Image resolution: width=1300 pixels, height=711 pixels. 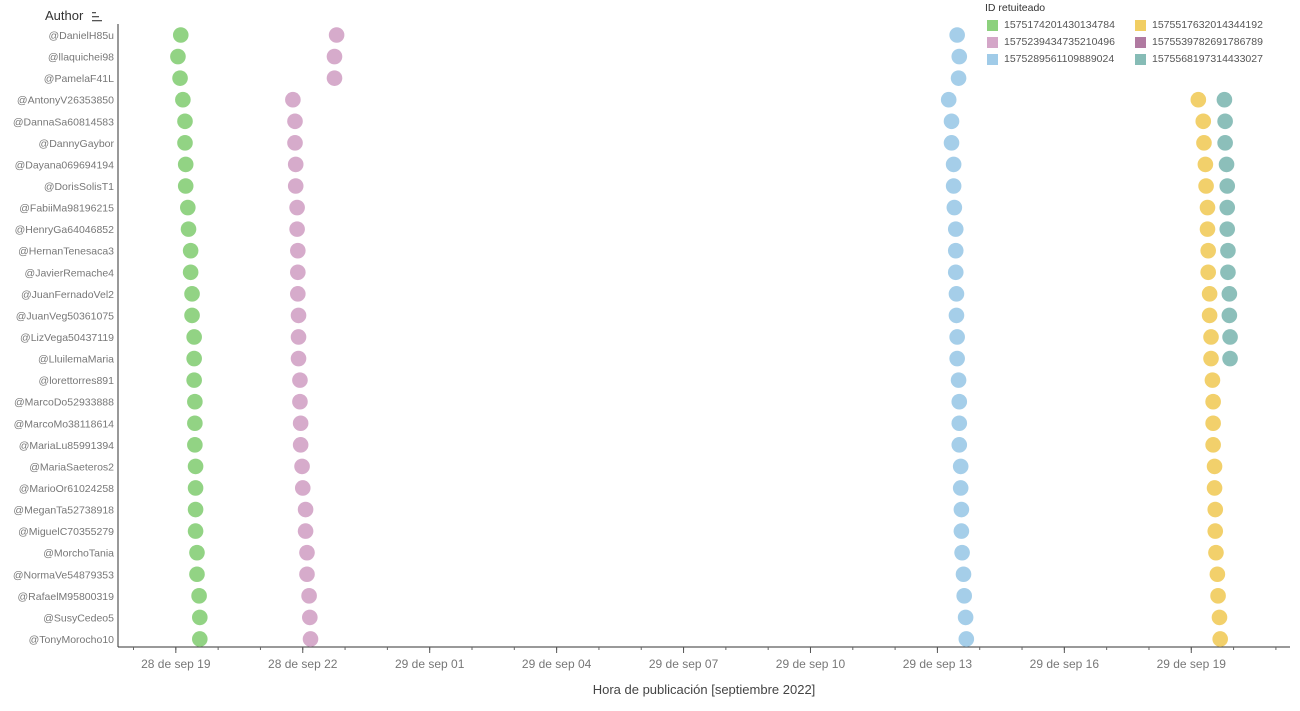 I want to click on legend-item: 1575289561109889024, so click(x=1050, y=59).